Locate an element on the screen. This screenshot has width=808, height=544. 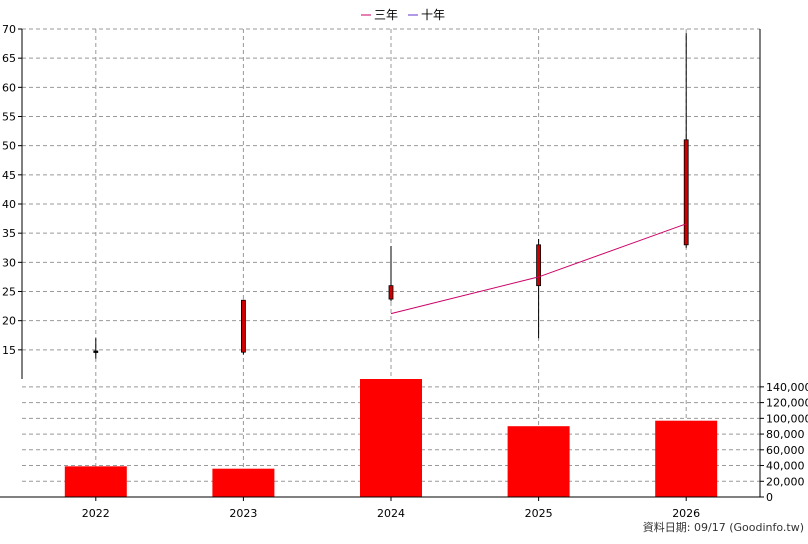
price-tick-label: 35 is located at coordinates (9, 233).